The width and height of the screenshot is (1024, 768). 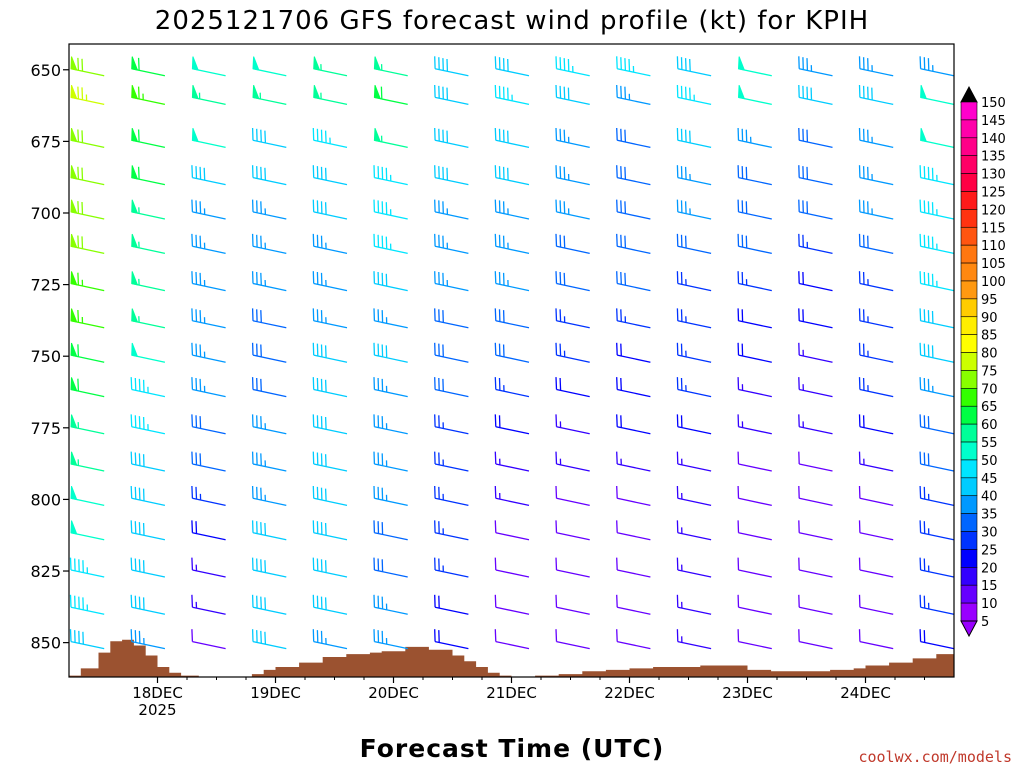 What do you see at coordinates (989, 533) in the screenshot?
I see `colorbar-label: 30` at bounding box center [989, 533].